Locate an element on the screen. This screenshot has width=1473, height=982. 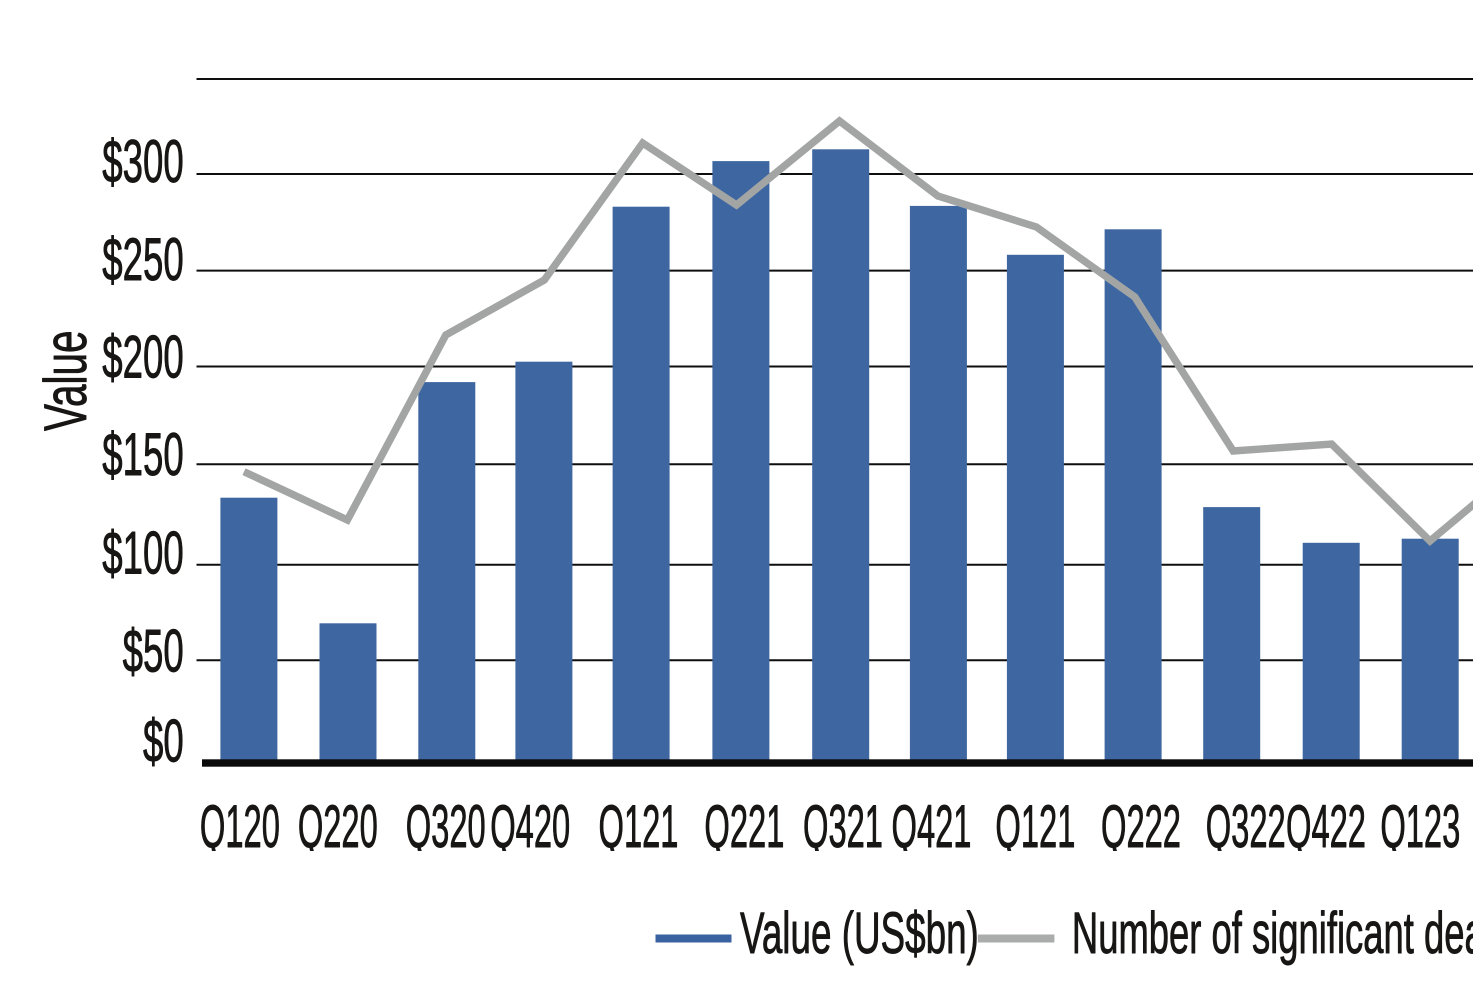
svg-text: Q422 is located at coordinates (1326, 827).